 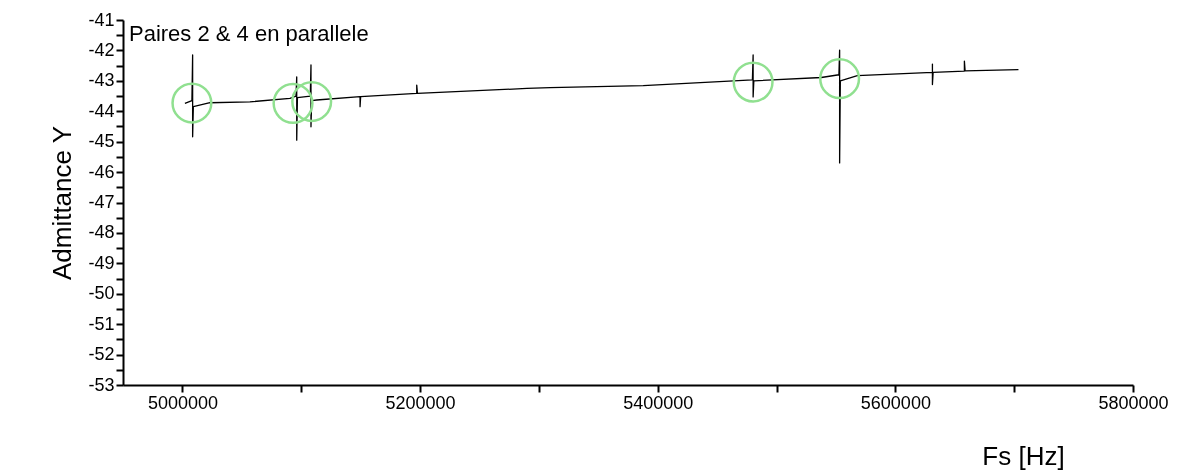 What do you see at coordinates (101, 49) in the screenshot?
I see `y-tick-label: -42` at bounding box center [101, 49].